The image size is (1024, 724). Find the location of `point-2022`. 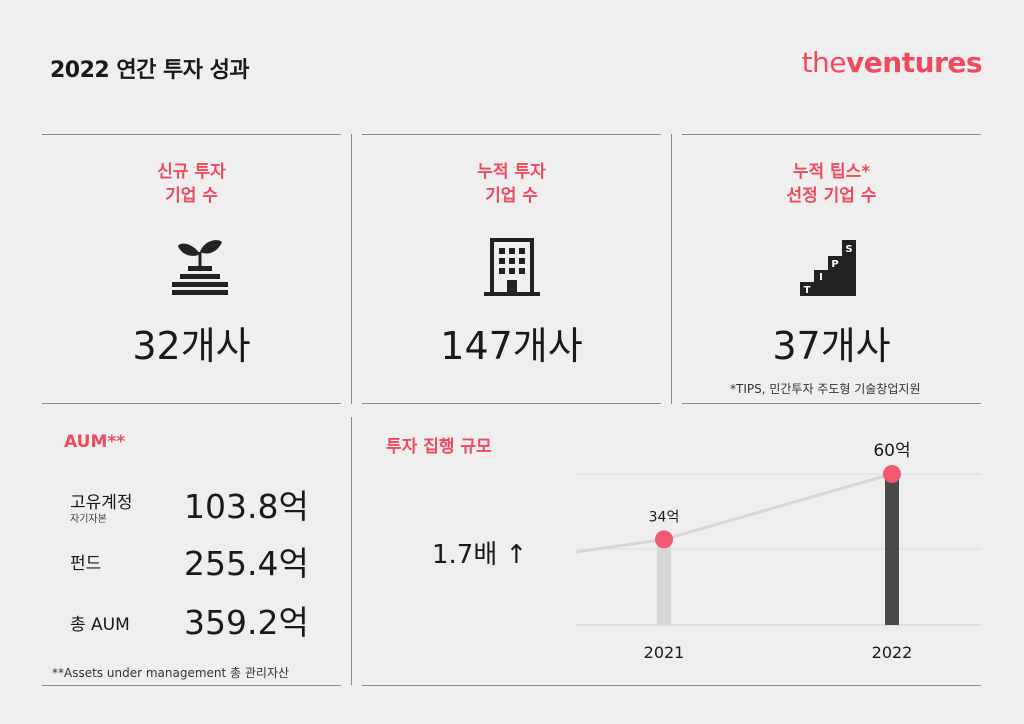

point-2022 is located at coordinates (892, 474).